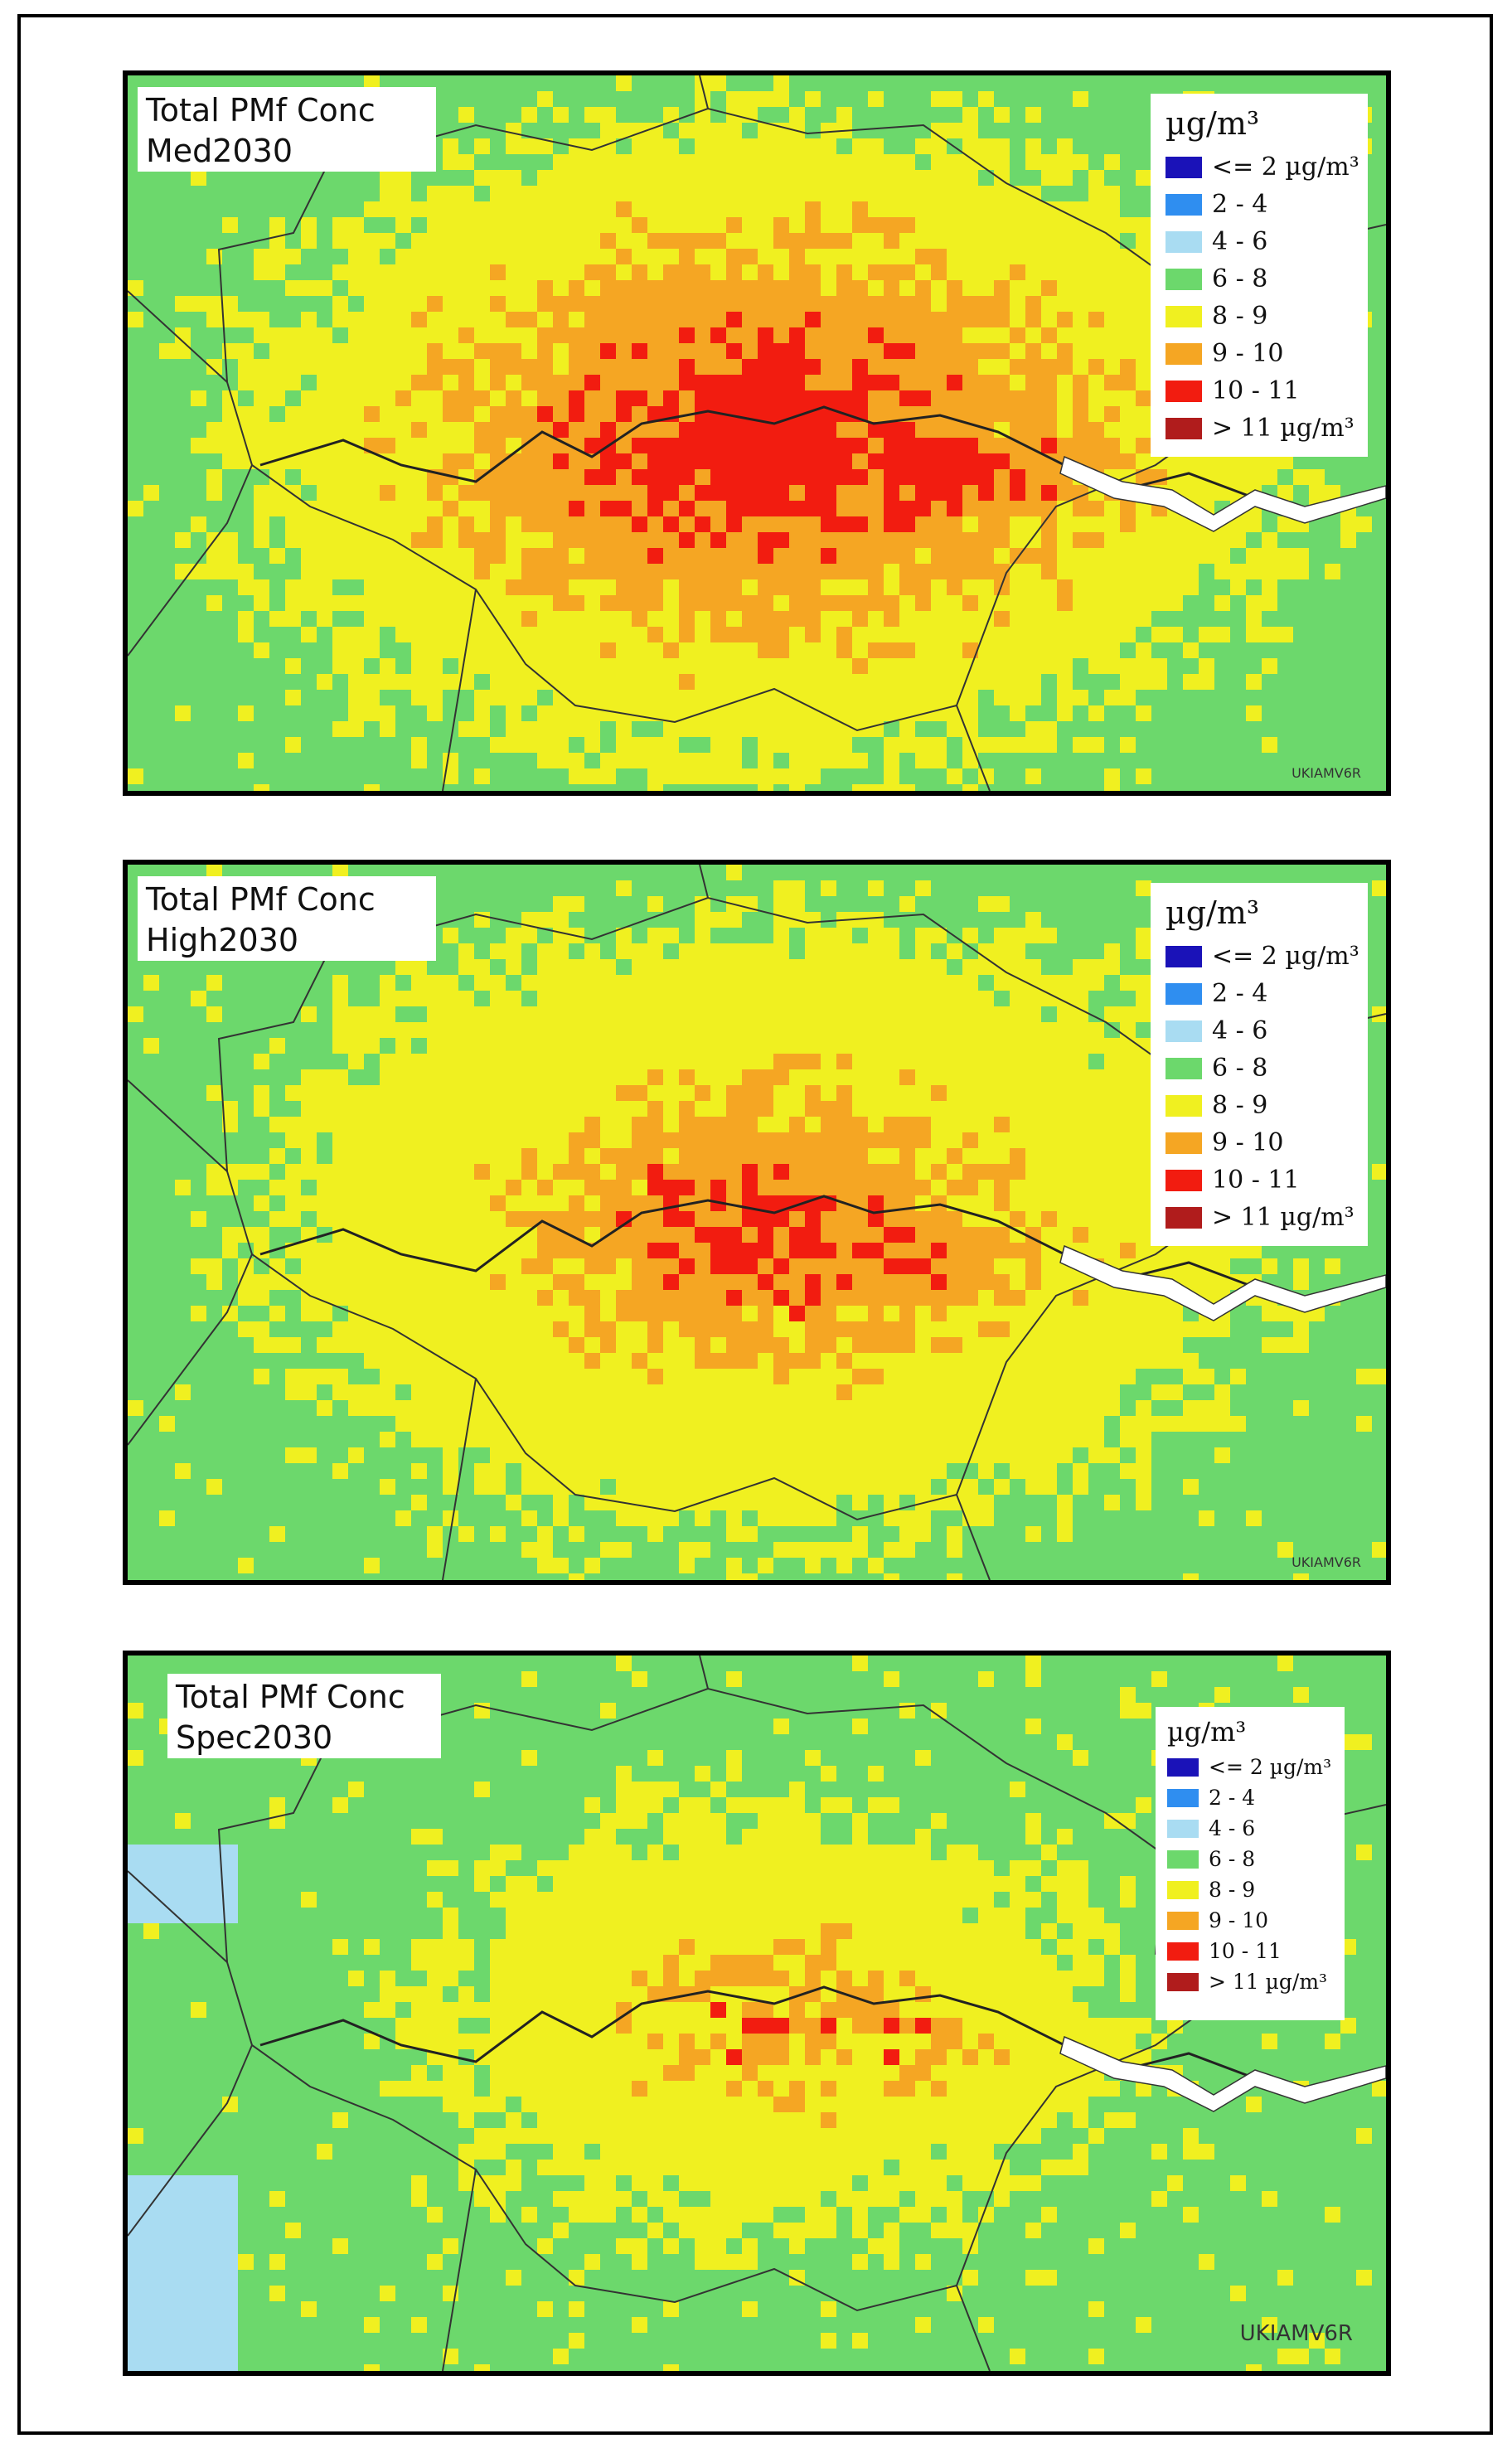  What do you see at coordinates (287, 129) in the screenshot?
I see `map-title: Total PMf Conc Med2030` at bounding box center [287, 129].